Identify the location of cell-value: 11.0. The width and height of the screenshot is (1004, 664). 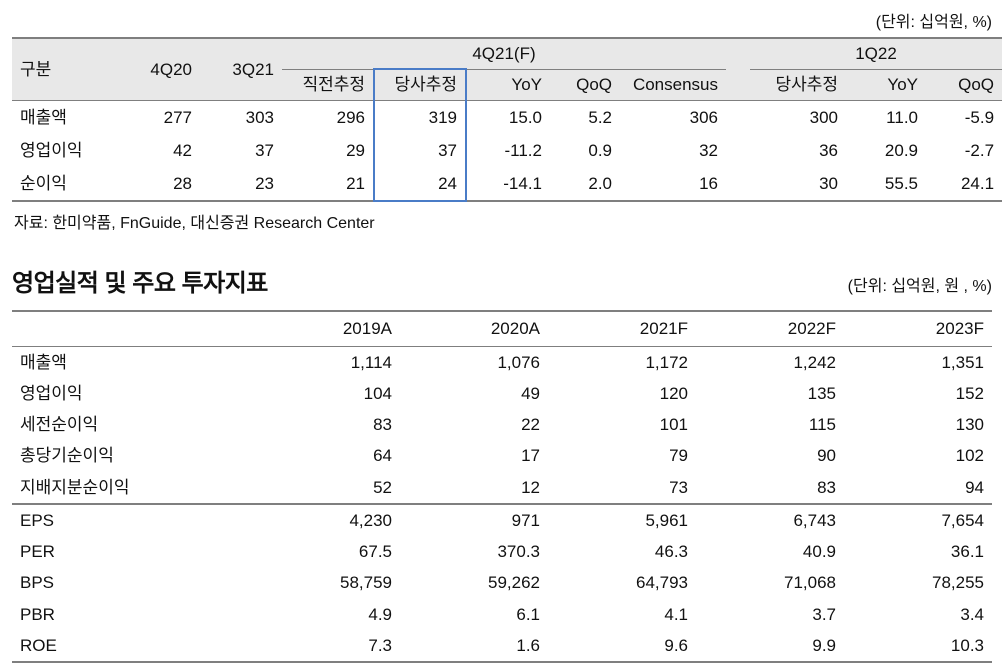
(886, 116).